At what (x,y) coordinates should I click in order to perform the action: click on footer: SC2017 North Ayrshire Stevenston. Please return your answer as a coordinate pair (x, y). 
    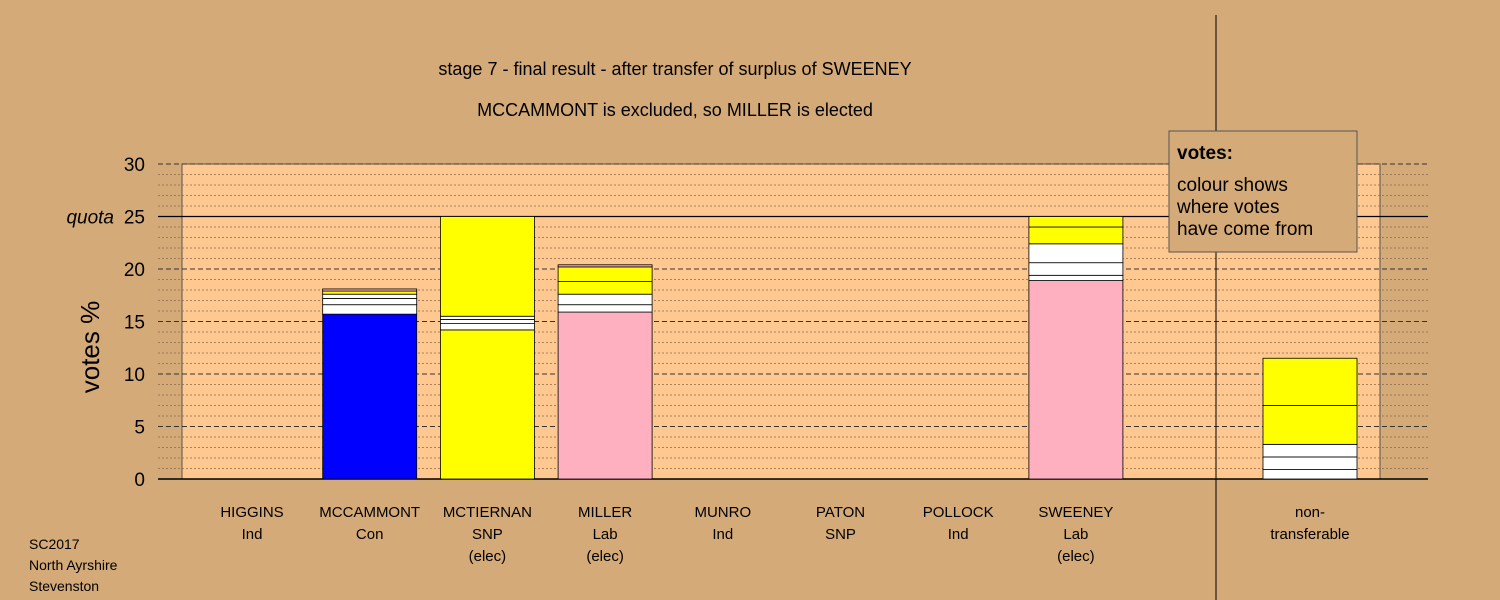
    Looking at the image, I should click on (73, 565).